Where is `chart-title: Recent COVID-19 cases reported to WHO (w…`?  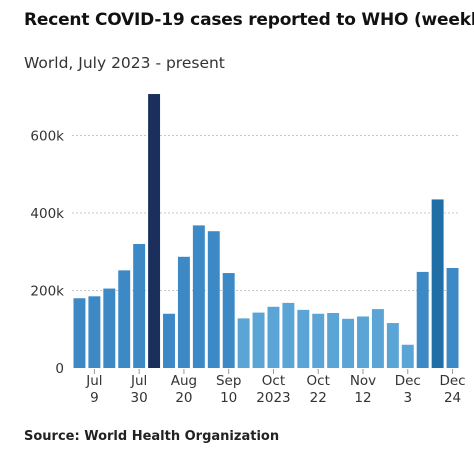 chart-title: Recent COVID-19 cases reported to WHO (w… is located at coordinates (249, 20).